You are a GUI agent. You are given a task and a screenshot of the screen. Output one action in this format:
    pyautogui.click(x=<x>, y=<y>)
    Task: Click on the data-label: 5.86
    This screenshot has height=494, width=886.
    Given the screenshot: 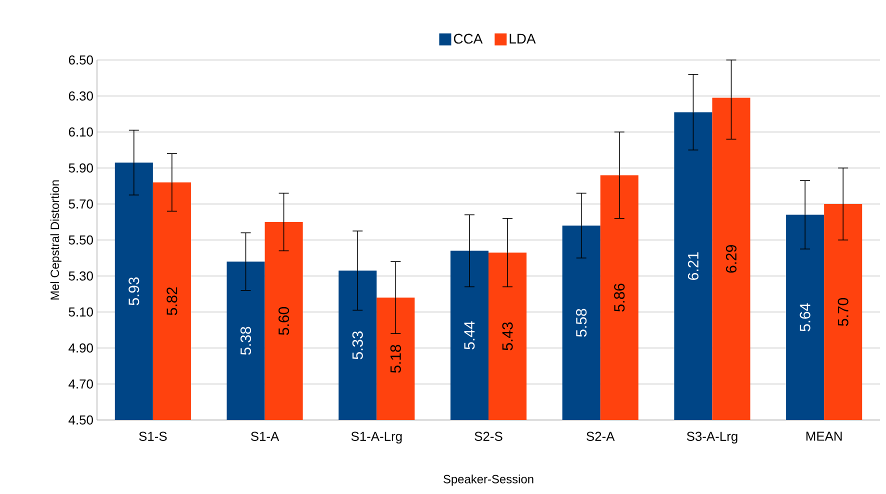 What is the action you would take?
    pyautogui.click(x=619, y=298)
    